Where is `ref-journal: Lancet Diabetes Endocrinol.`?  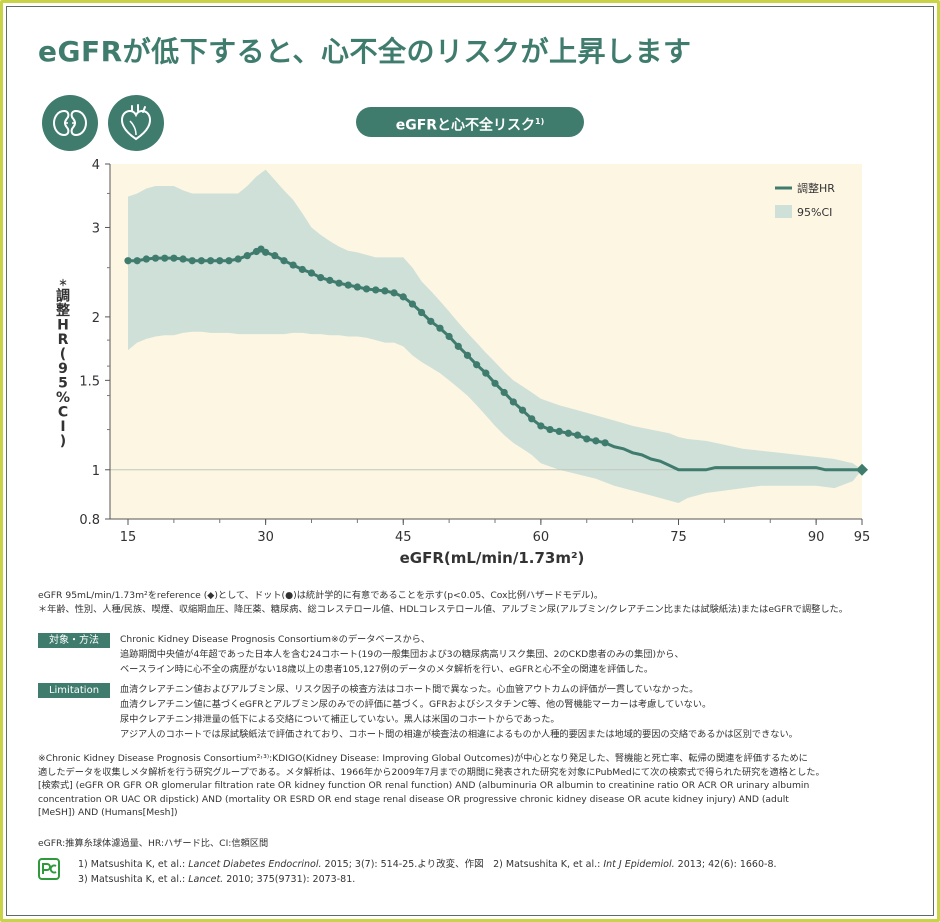
ref-journal: Lancet Diabetes Endocrinol. is located at coordinates (255, 864).